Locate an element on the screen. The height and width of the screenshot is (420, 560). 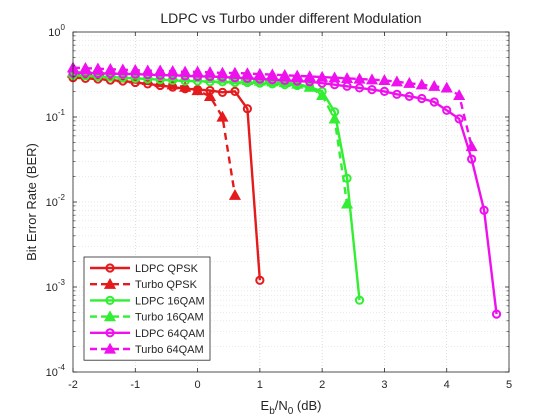
x-tick-label: 5 is located at coordinates (509, 385).